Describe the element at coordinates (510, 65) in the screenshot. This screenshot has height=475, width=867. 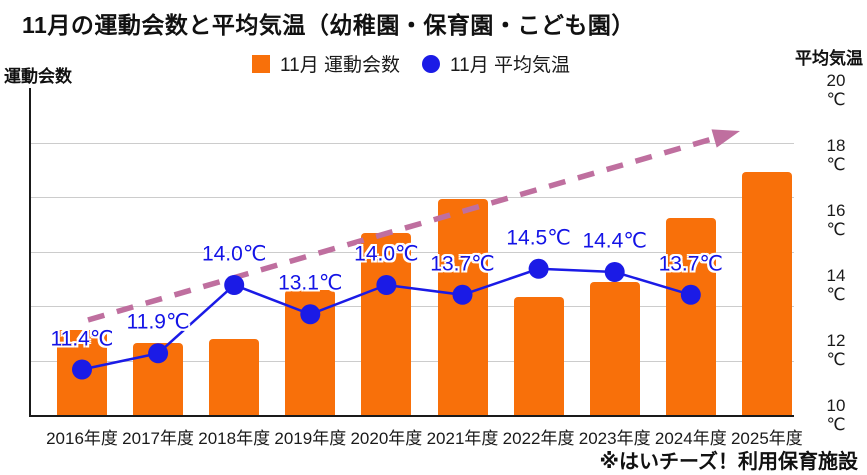
I see `legend-label-line: 11月 平均気温` at that location.